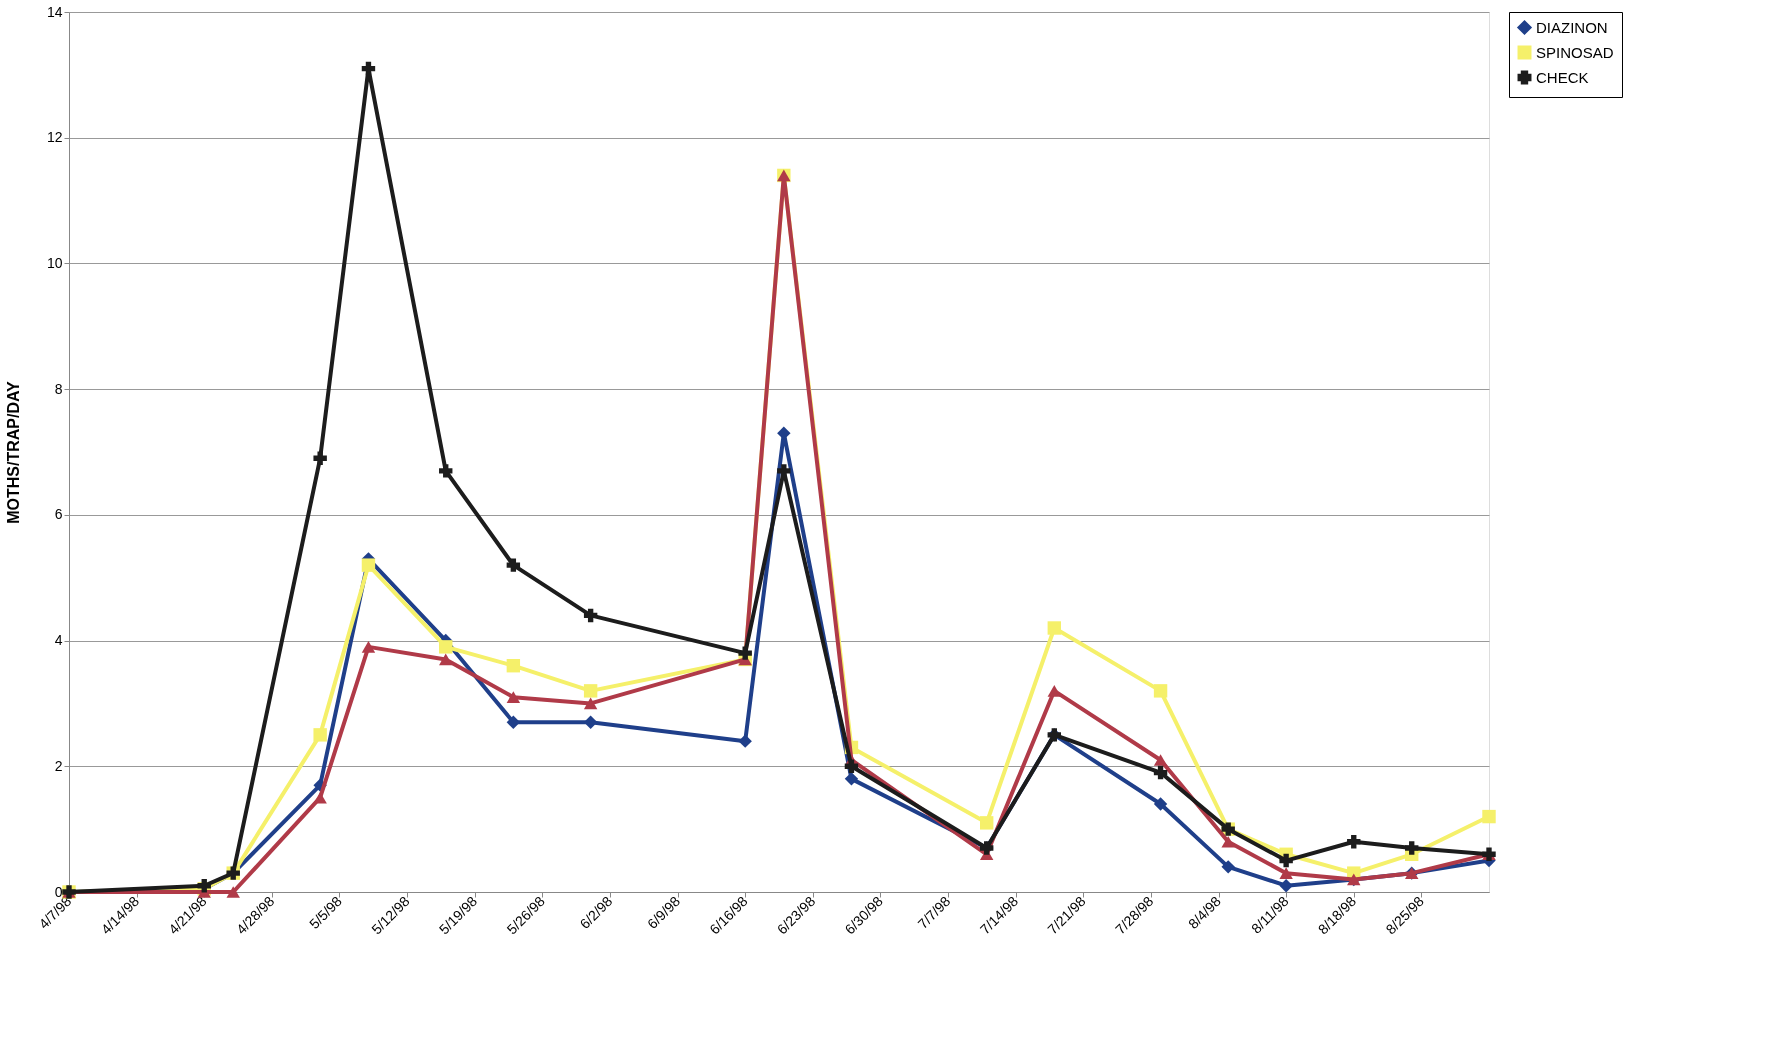 The width and height of the screenshot is (1779, 1057). What do you see at coordinates (1562, 77) in the screenshot?
I see `legend-label: CHECK` at bounding box center [1562, 77].